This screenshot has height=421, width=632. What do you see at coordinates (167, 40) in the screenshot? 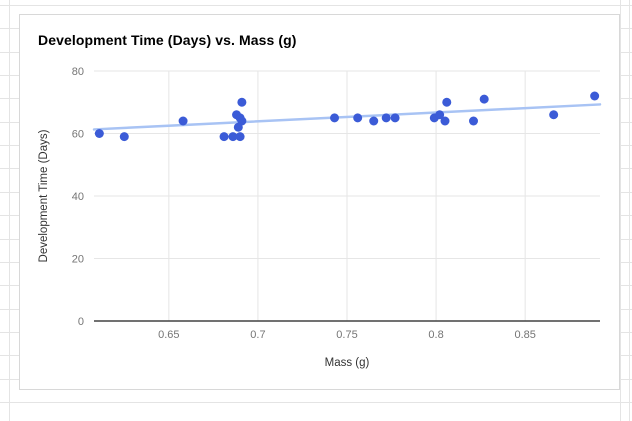
I see `chart-title: Development Time (Days) vs. Mass (g)` at bounding box center [167, 40].